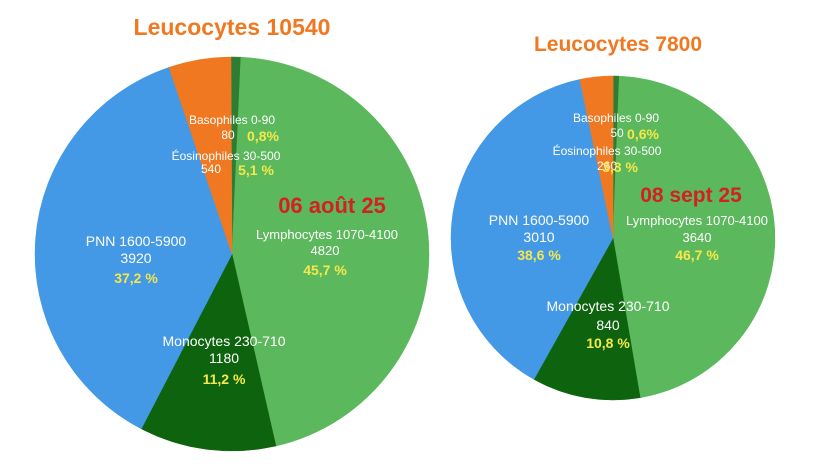  I want to click on chart-title: Leucocytes 7800, so click(618, 44).